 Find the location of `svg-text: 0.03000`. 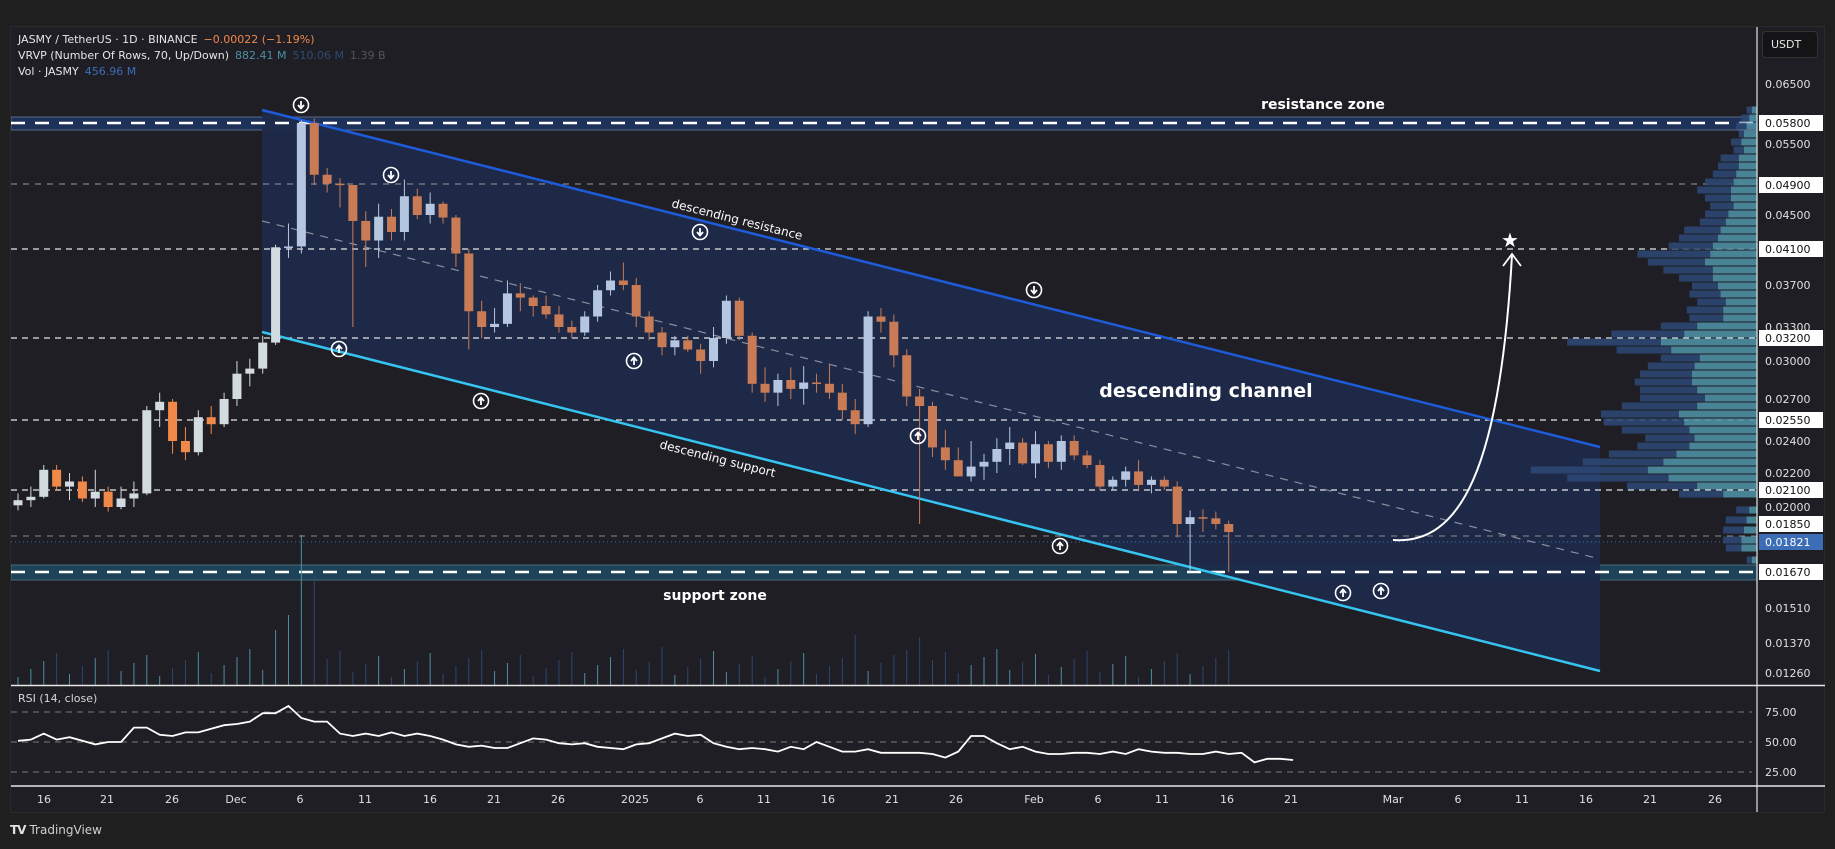

svg-text: 0.03000 is located at coordinates (1788, 361).